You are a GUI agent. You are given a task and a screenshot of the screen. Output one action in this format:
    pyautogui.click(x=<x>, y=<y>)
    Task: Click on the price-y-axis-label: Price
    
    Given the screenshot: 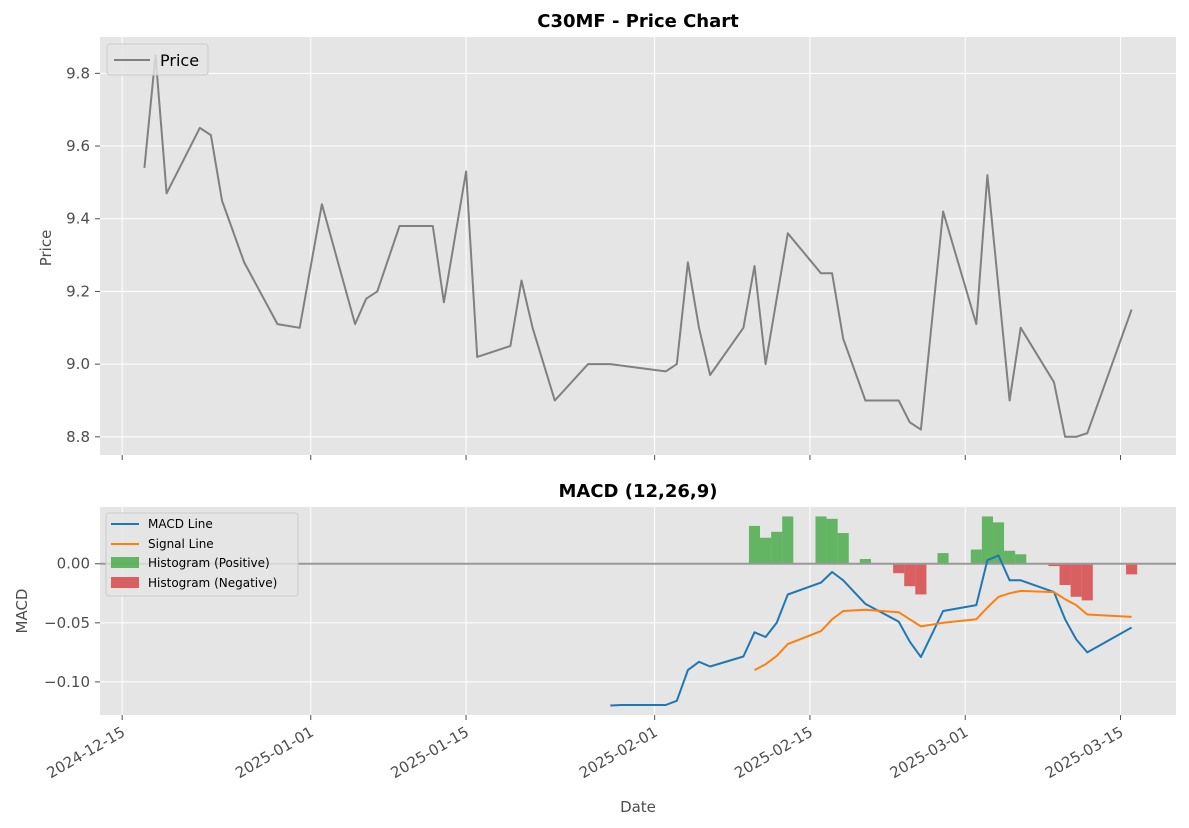 What is the action you would take?
    pyautogui.click(x=46, y=248)
    